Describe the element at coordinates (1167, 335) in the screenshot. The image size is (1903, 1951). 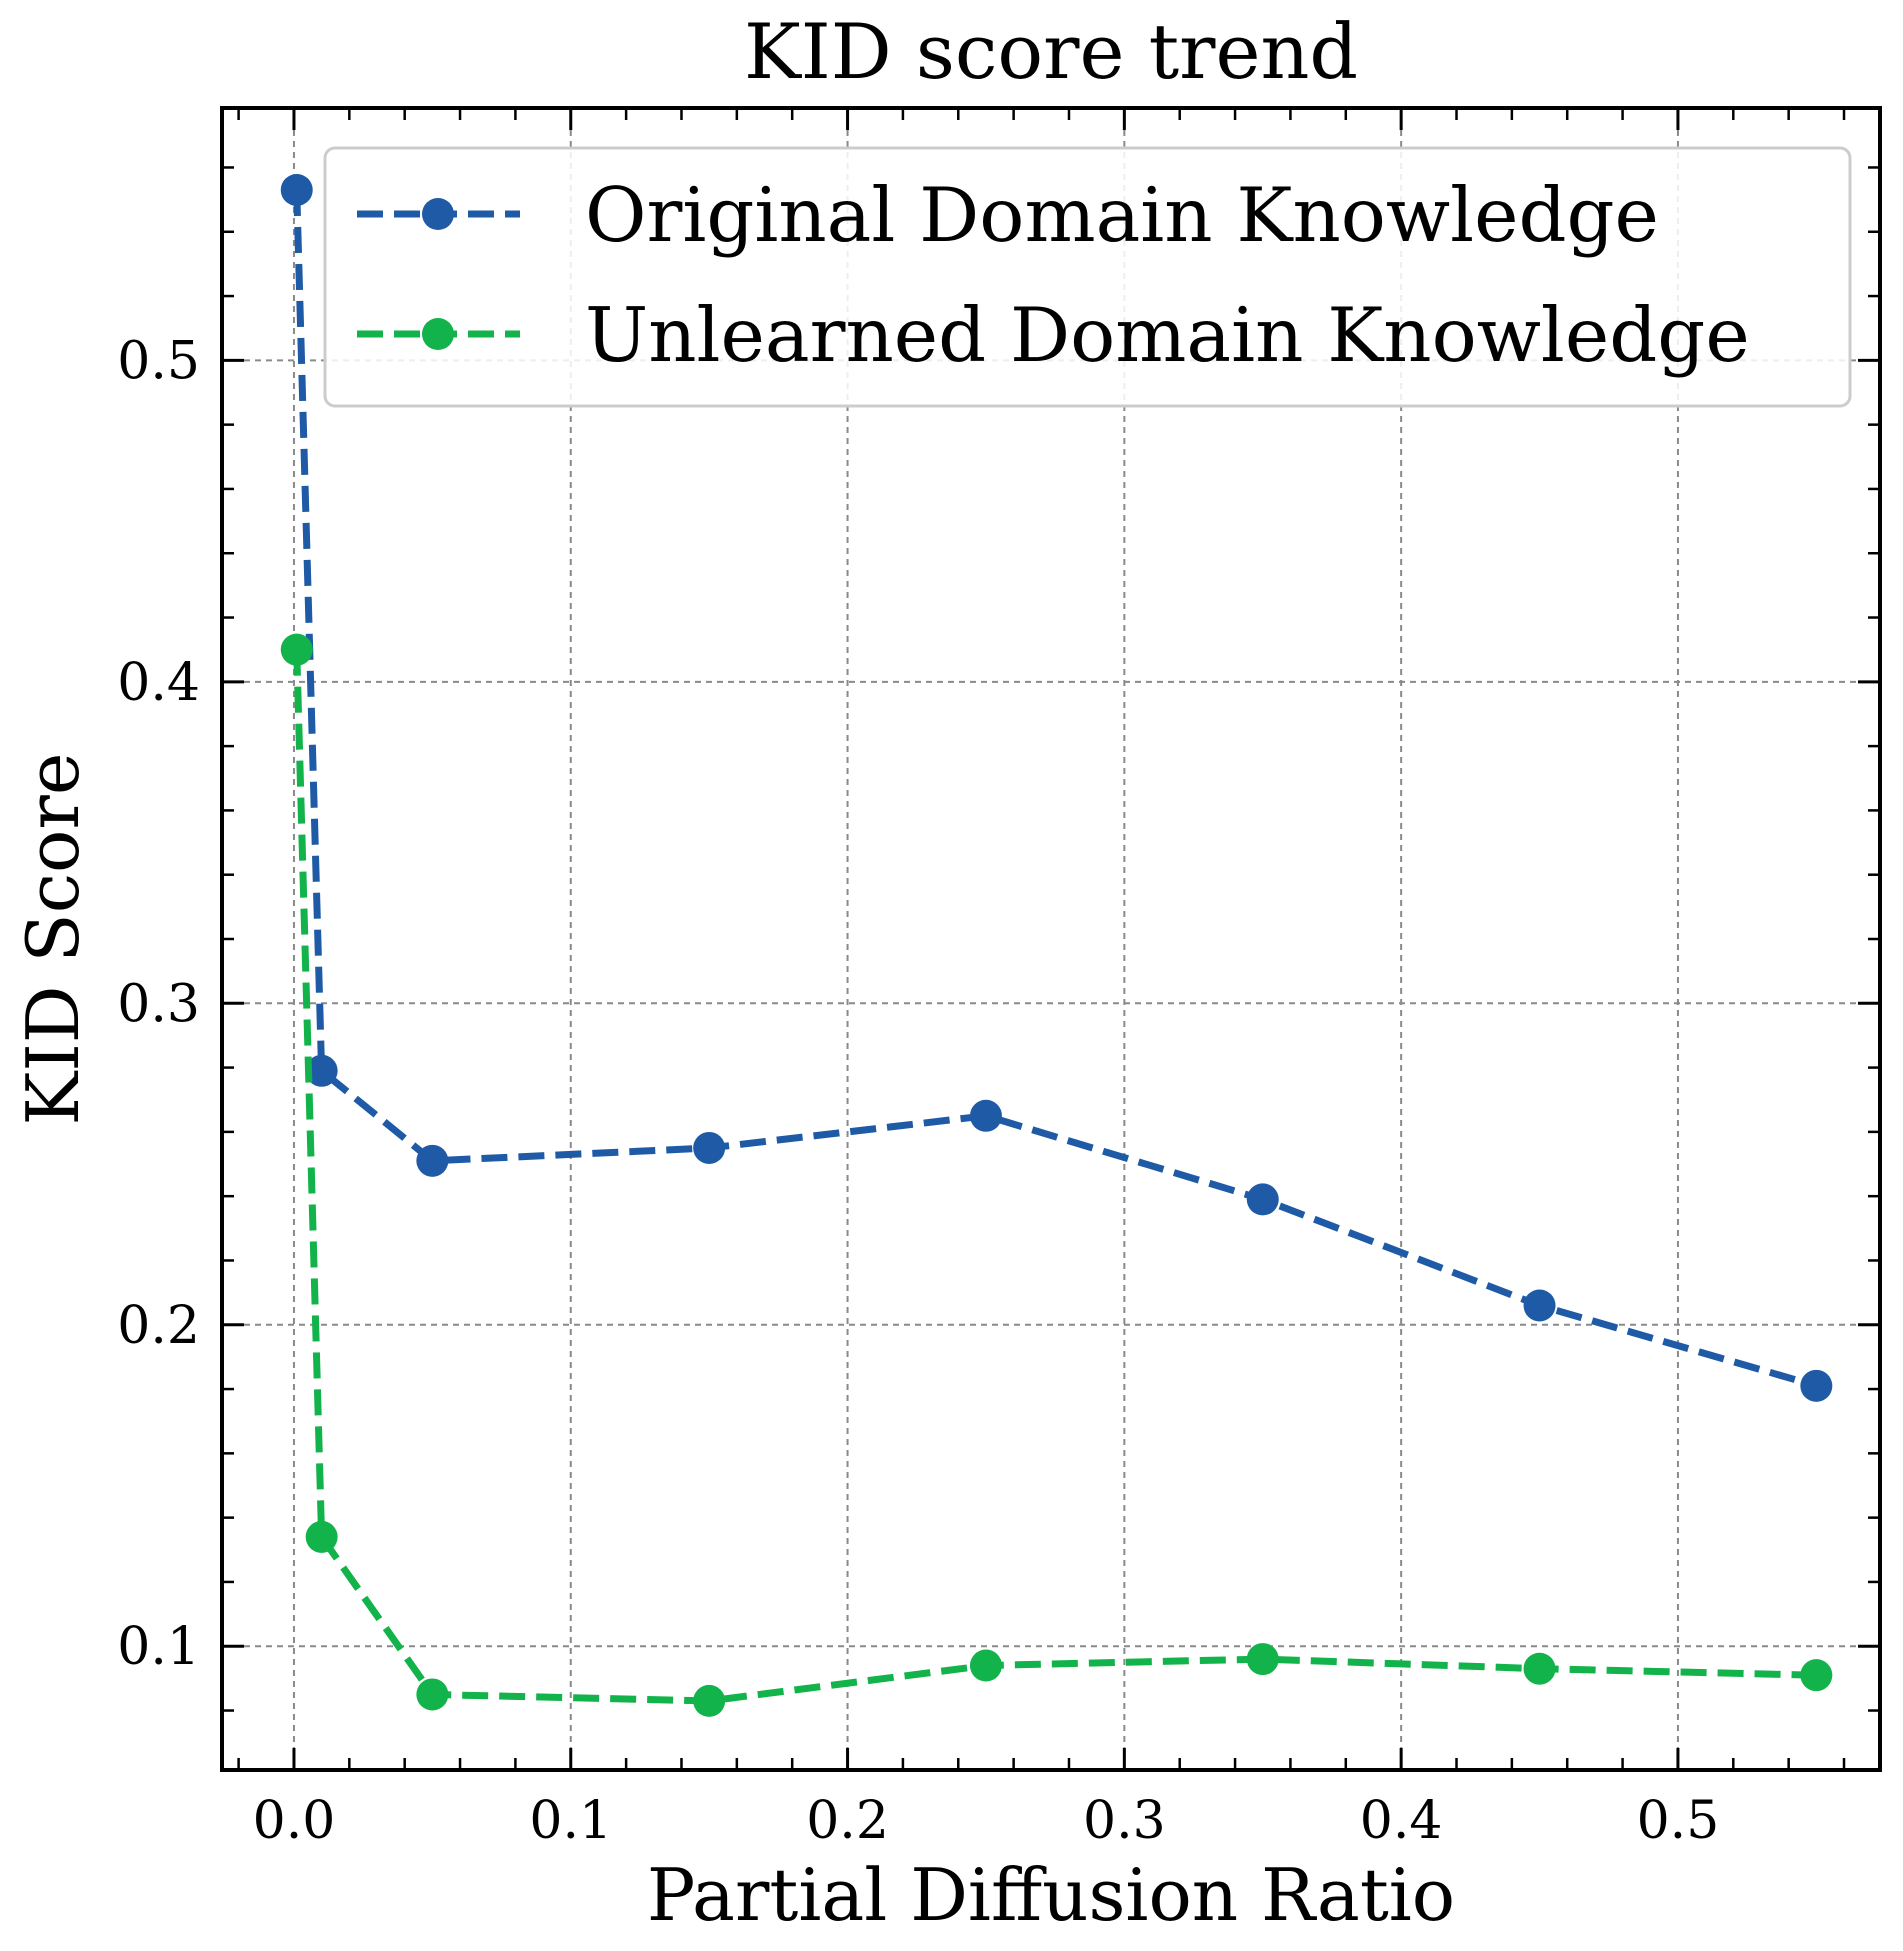
I see `legend-label: Unlearned Domain Knowledge` at that location.